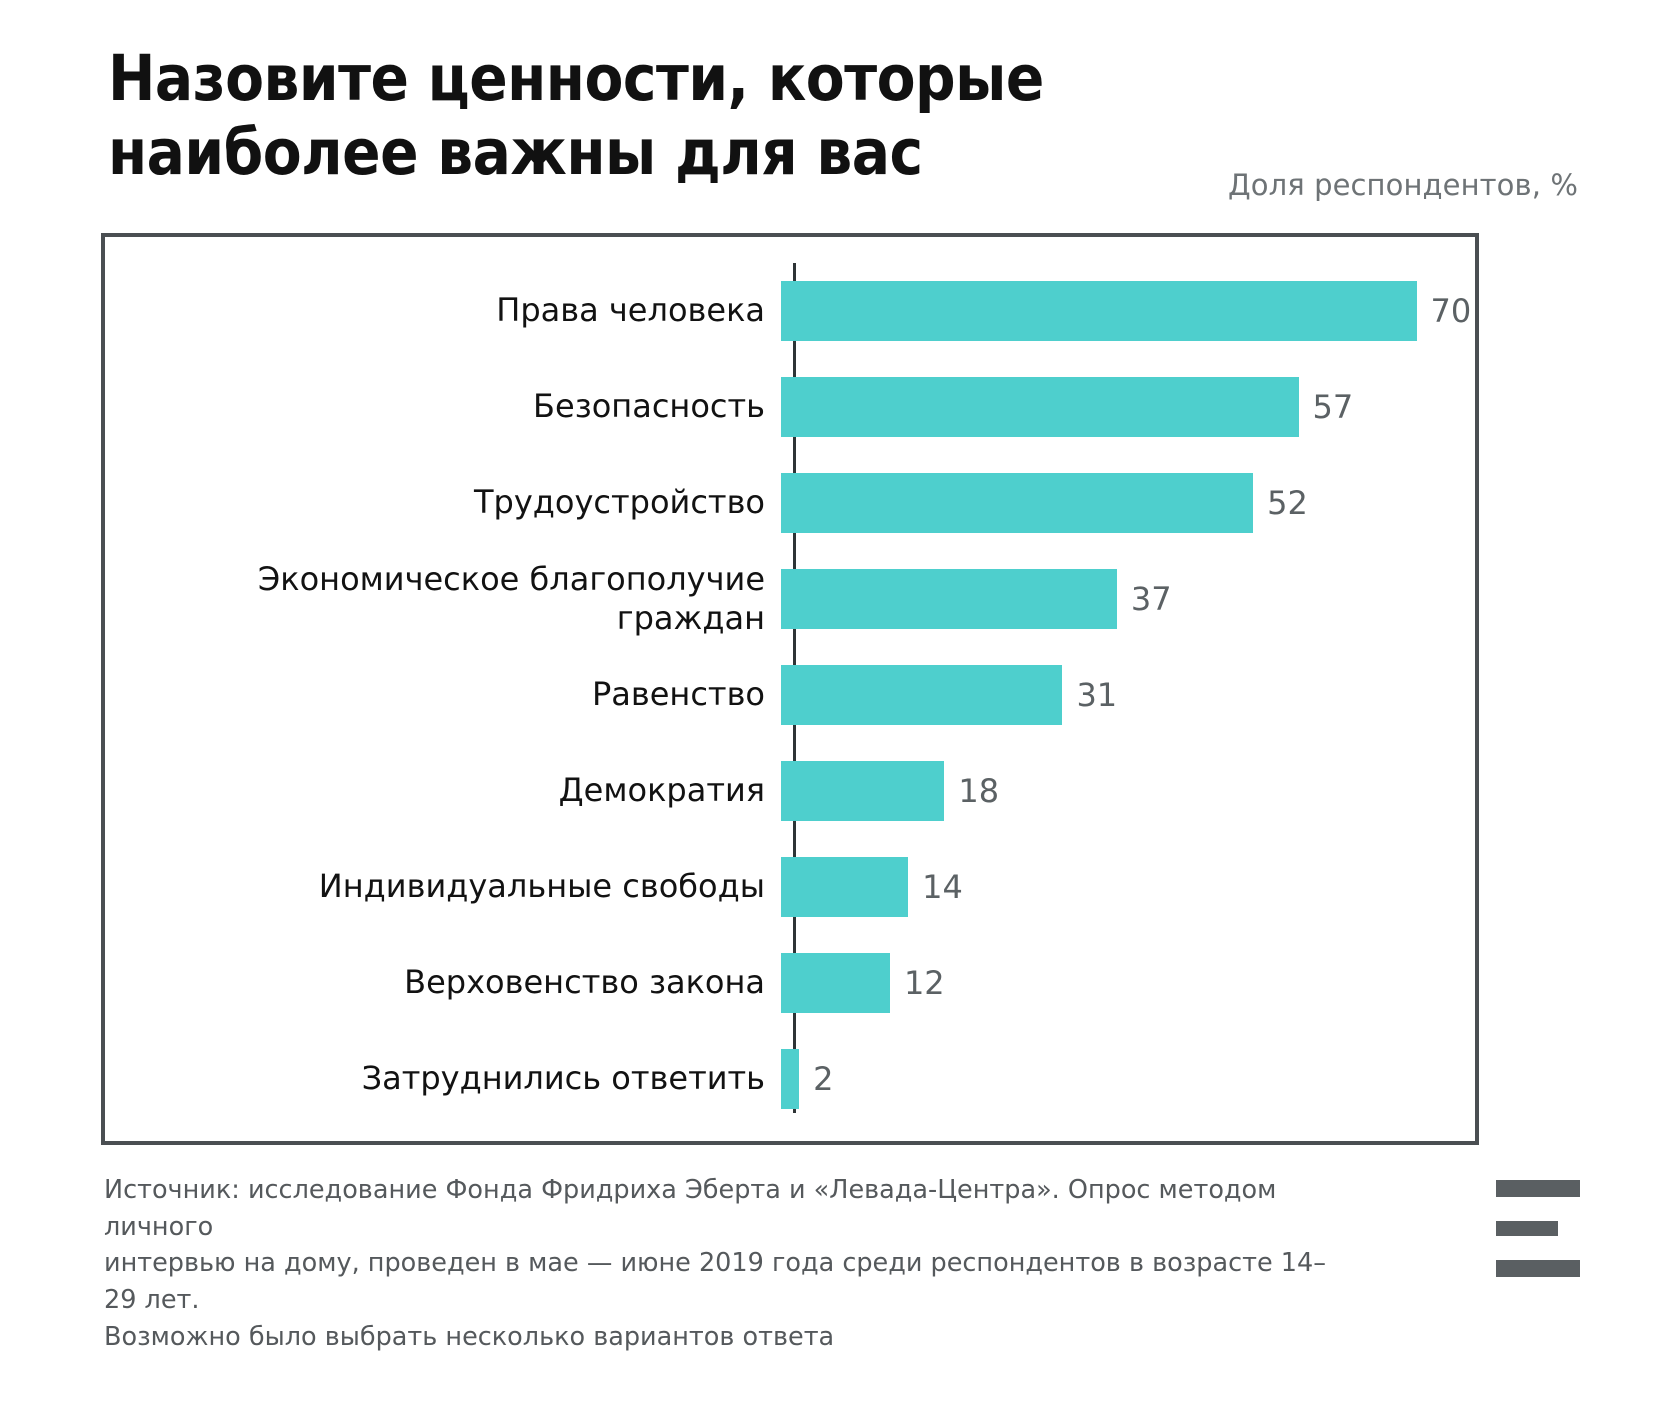  What do you see at coordinates (1538, 1188) in the screenshot?
I see `logo-bar-top` at bounding box center [1538, 1188].